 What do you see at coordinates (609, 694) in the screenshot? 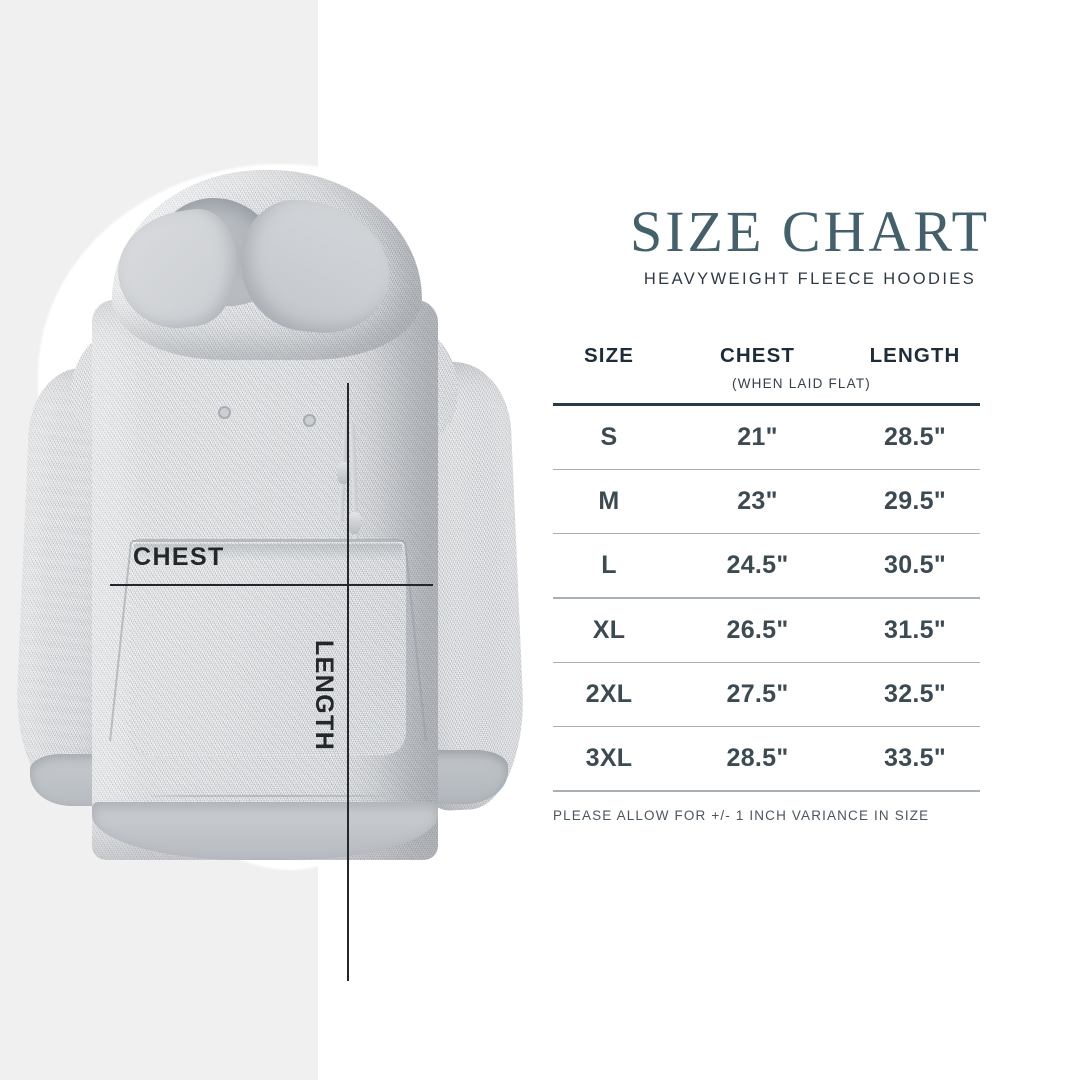
I see `cell-size: 2XL` at bounding box center [609, 694].